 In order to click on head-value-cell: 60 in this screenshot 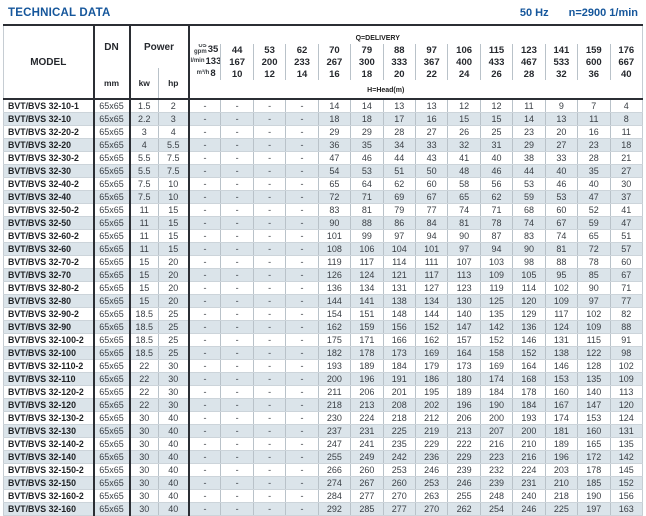, I will do `click(431, 184)`.